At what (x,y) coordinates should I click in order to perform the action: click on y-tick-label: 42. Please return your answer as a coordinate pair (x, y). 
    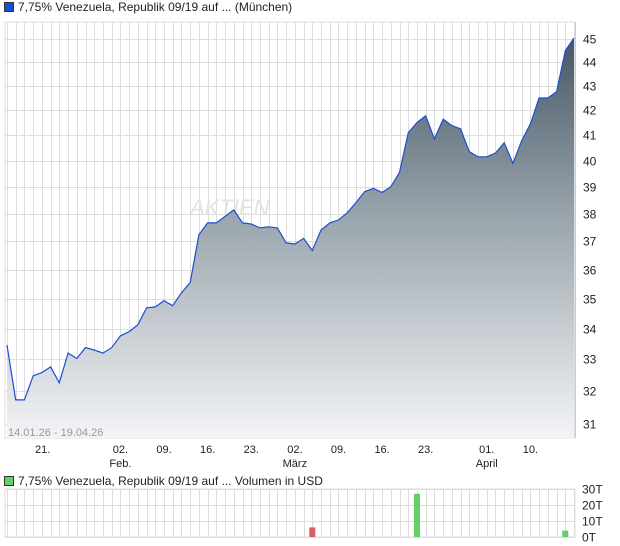
    Looking at the image, I should click on (590, 111).